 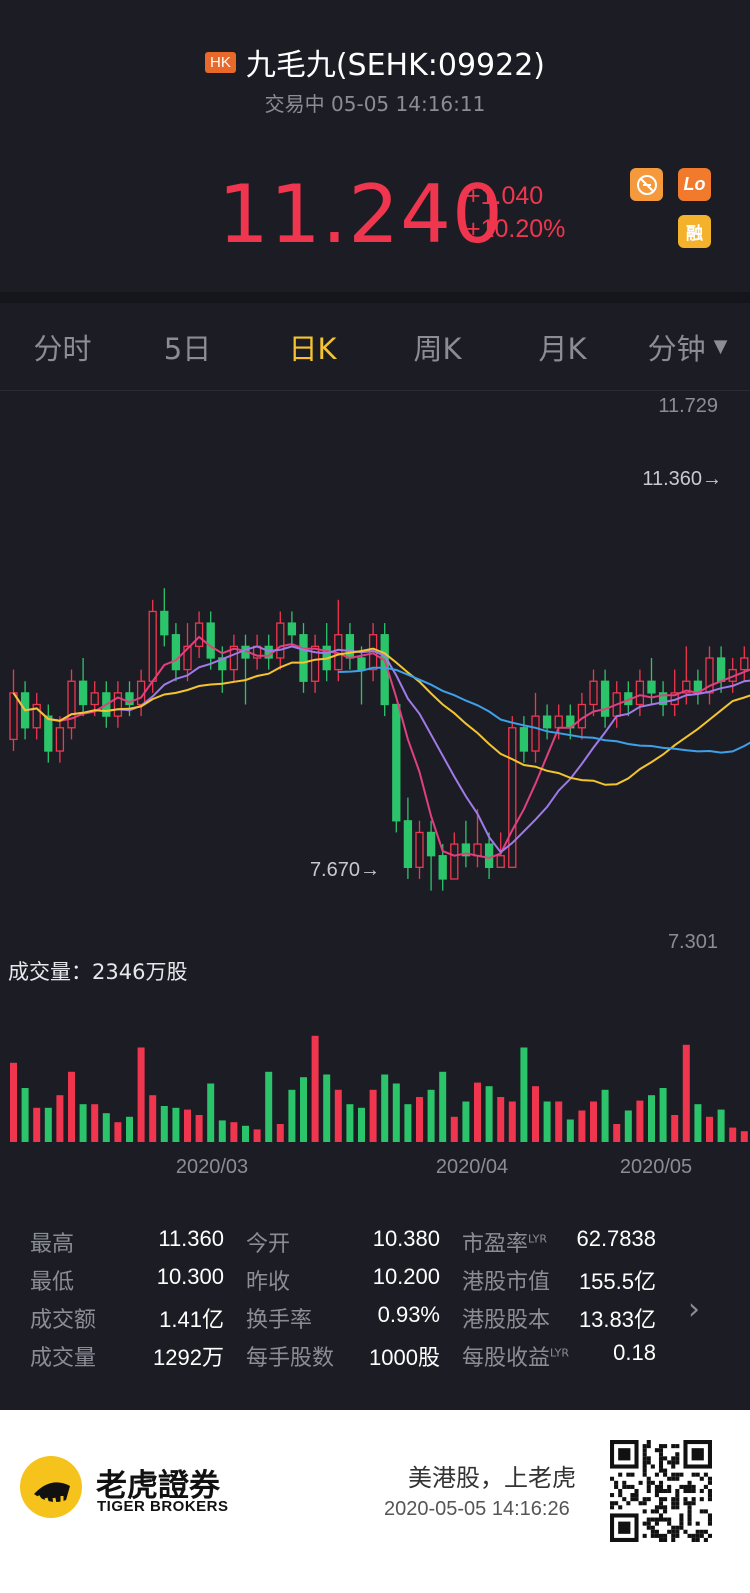 I want to click on stat-value: 1.41亿, so click(x=191, y=1319).